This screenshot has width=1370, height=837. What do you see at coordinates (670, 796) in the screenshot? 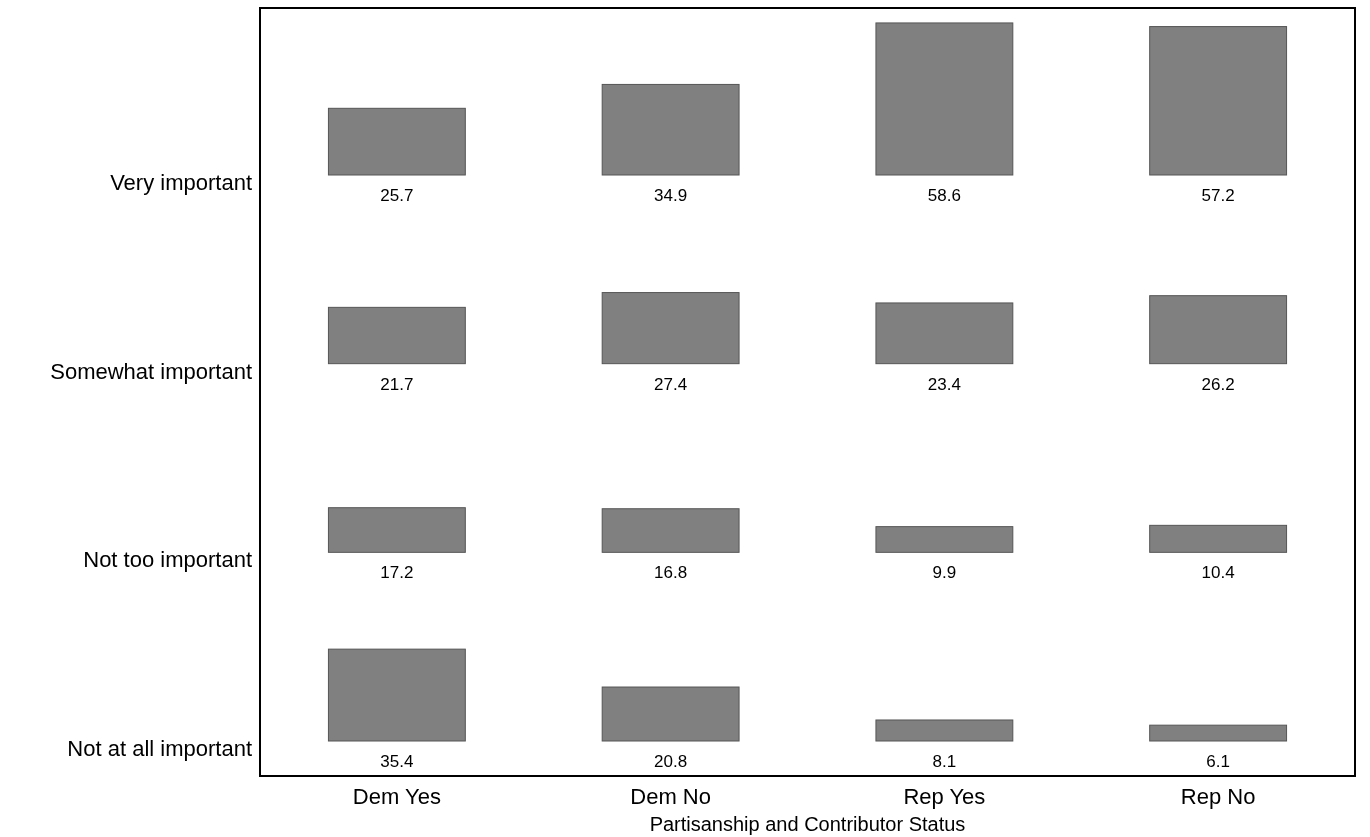
I see `x-tick-label: Dem No` at bounding box center [670, 796].